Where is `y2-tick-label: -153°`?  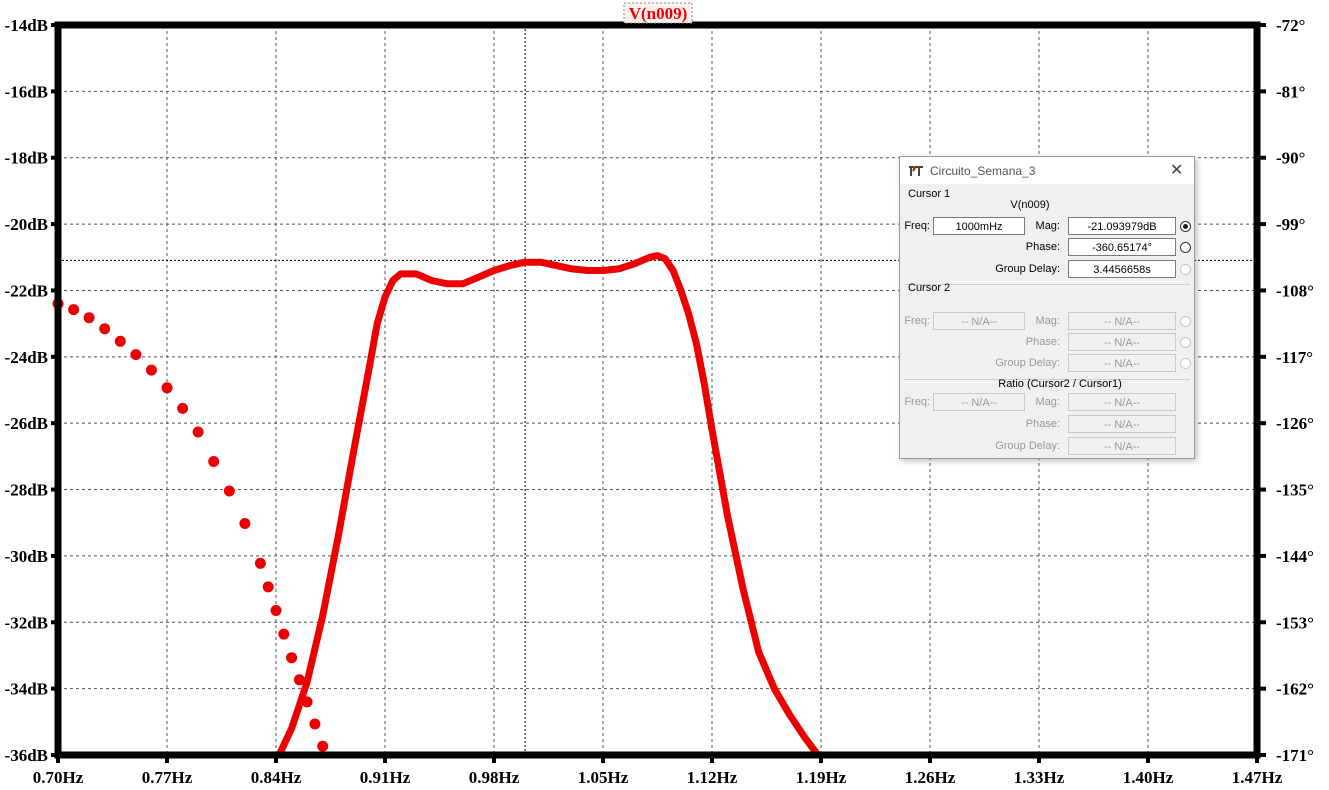
y2-tick-label: -153° is located at coordinates (1295, 622).